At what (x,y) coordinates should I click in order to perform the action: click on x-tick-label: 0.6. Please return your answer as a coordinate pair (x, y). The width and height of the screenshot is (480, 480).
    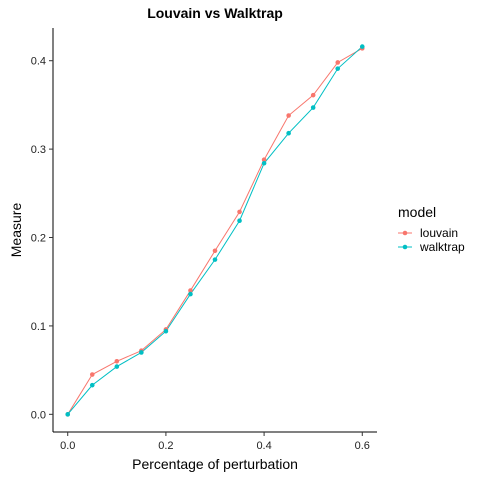
    Looking at the image, I should click on (362, 446).